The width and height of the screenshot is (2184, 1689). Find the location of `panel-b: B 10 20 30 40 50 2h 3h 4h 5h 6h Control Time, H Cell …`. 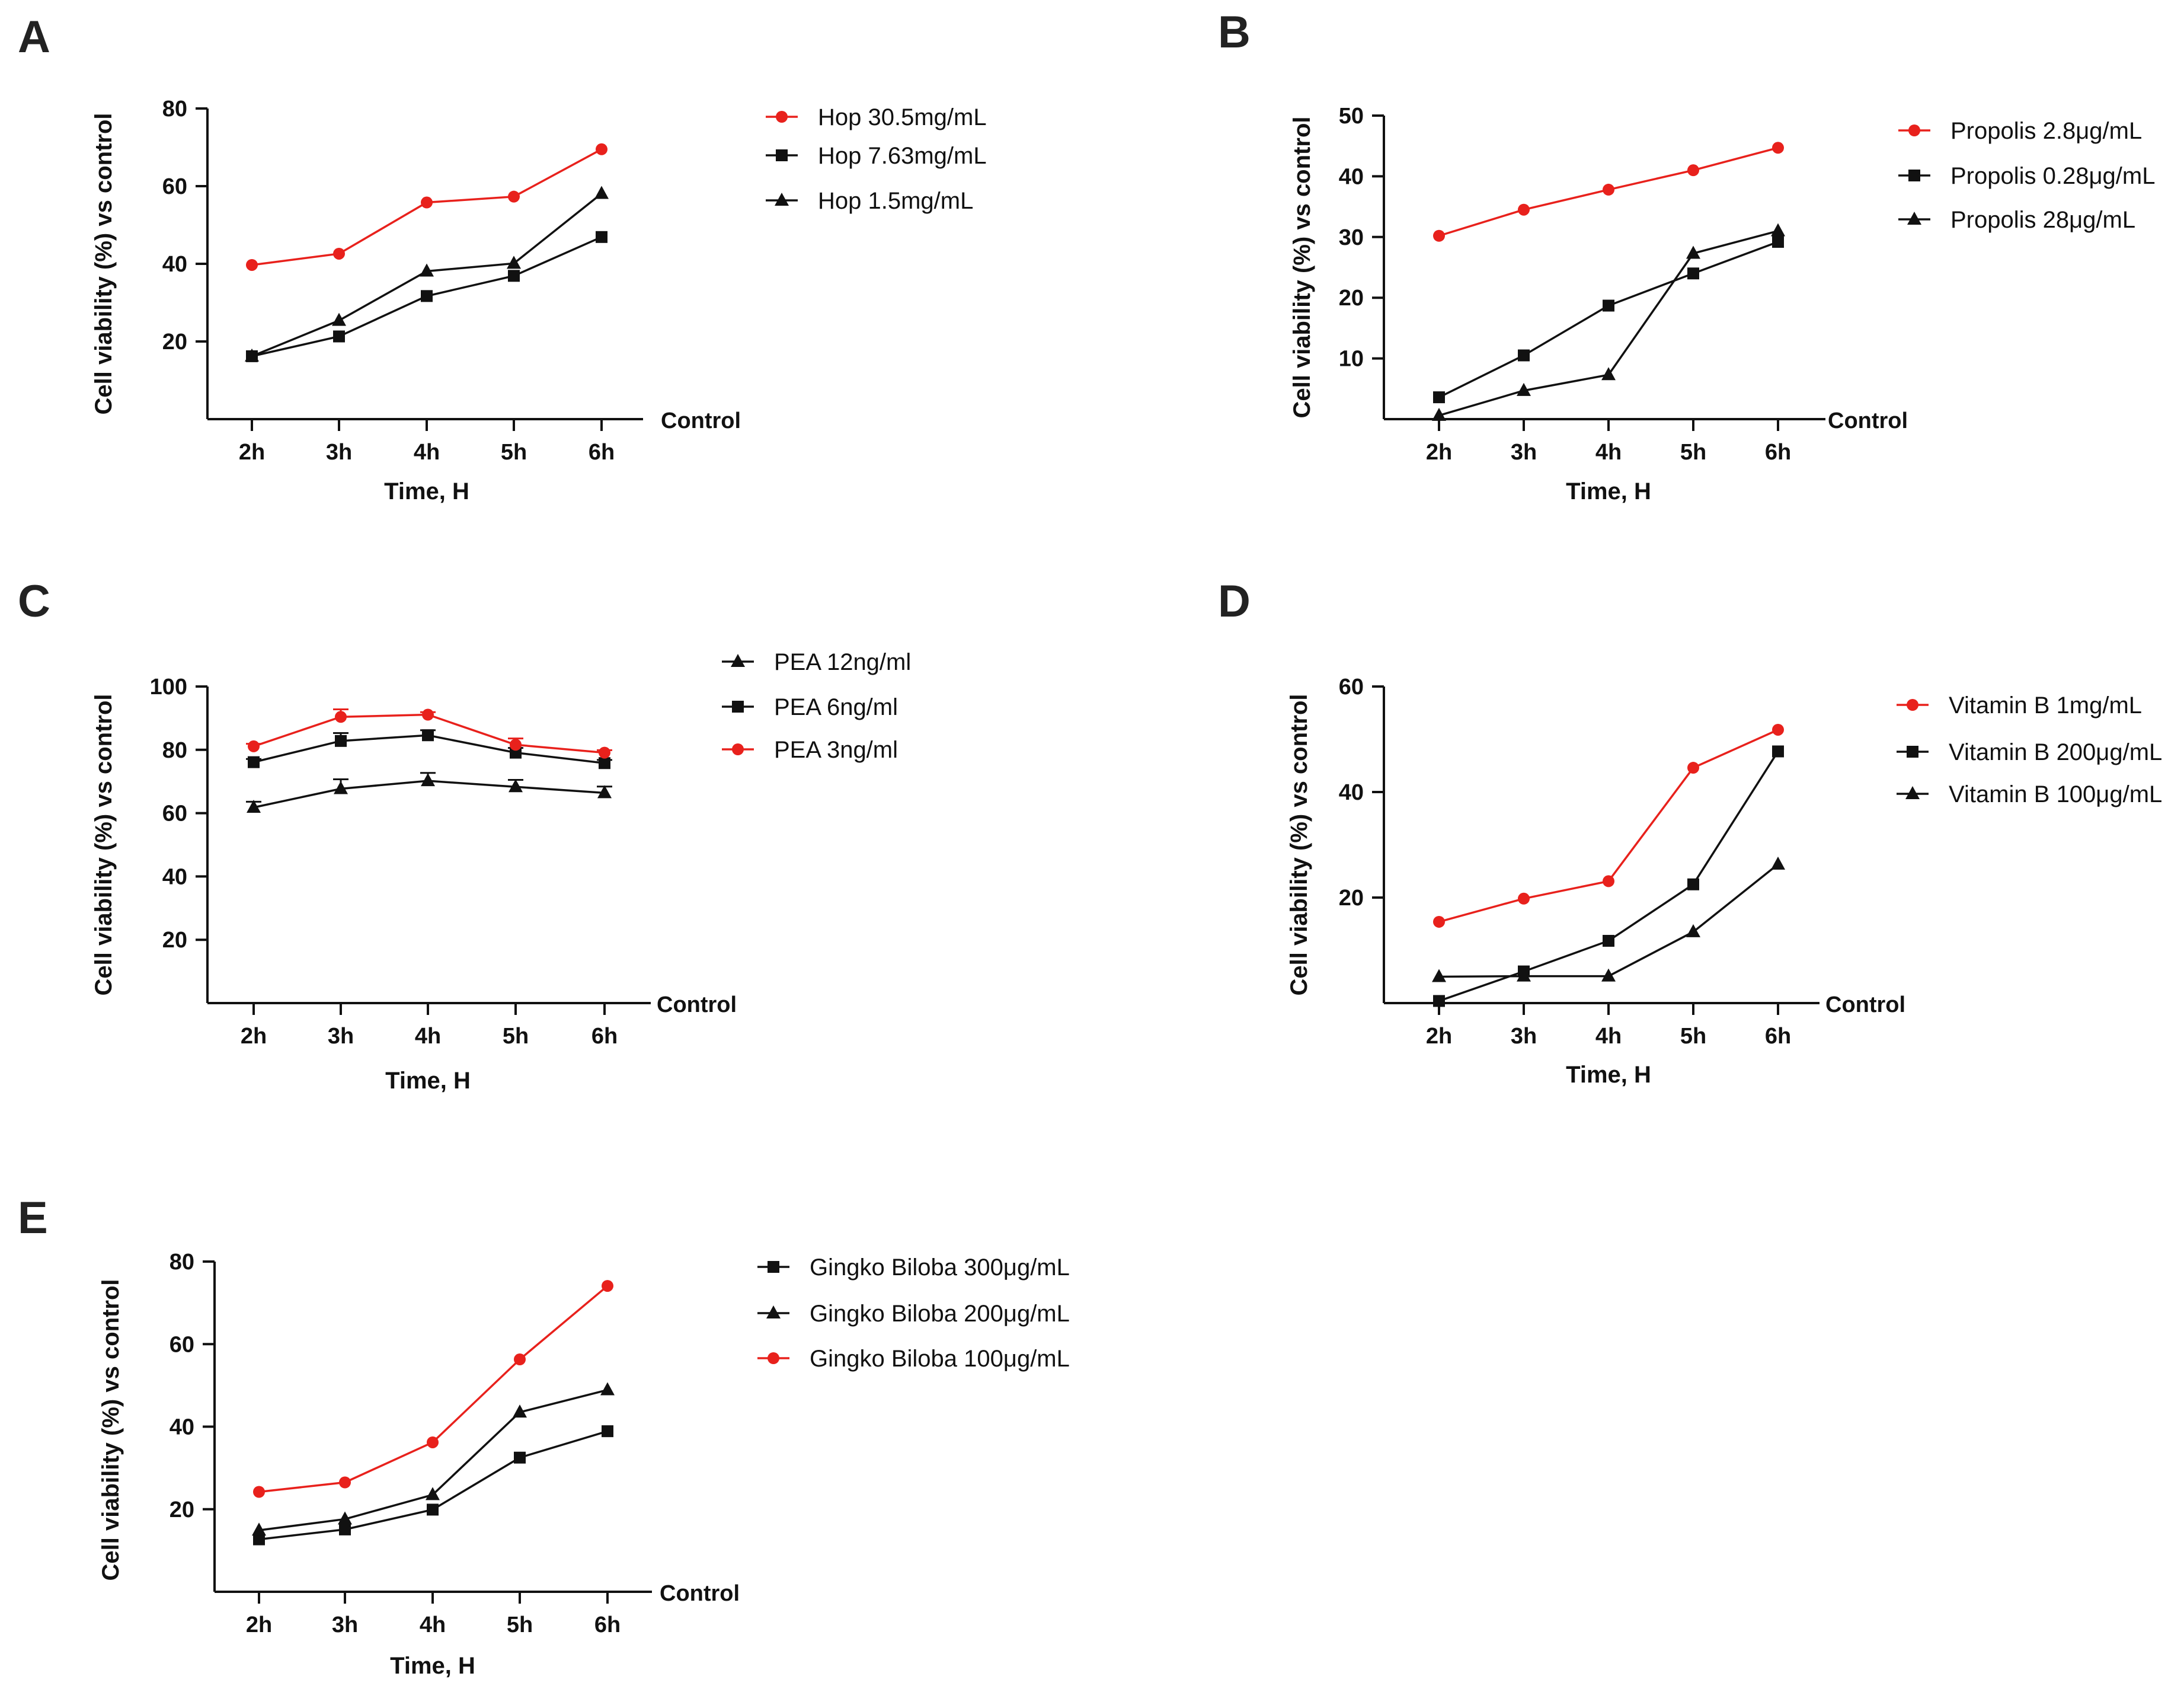

panel-b: B 10 20 30 40 50 2h 3h 4h 5h 6h Control Time, H Cell … is located at coordinates (1687, 256).